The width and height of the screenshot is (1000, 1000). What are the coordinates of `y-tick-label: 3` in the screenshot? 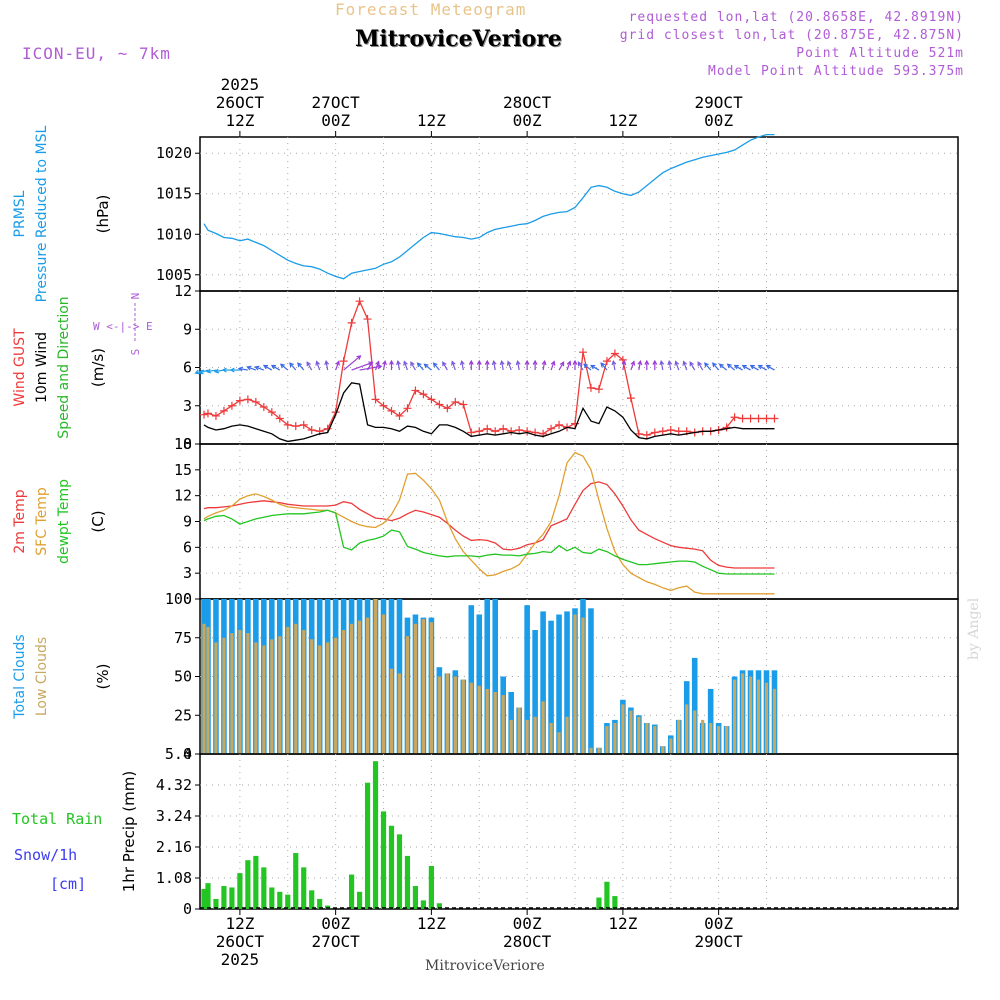 It's located at (187, 406).